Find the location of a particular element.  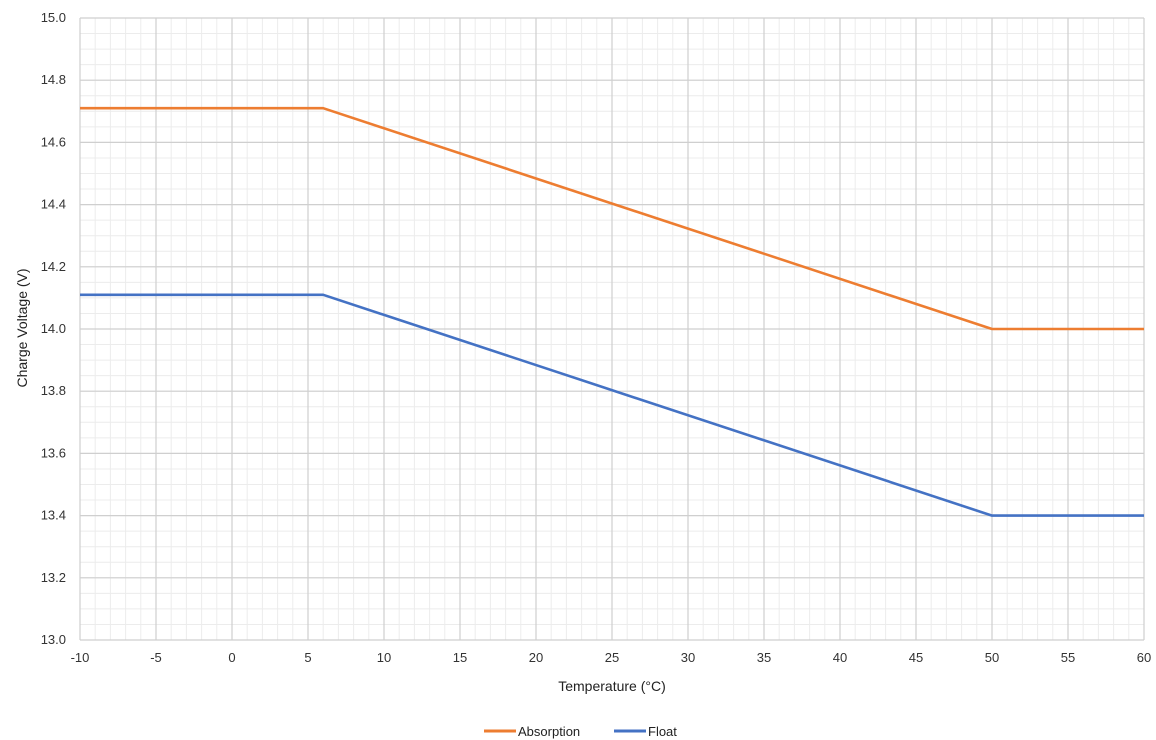

x-tick-label: 50 is located at coordinates (992, 657).